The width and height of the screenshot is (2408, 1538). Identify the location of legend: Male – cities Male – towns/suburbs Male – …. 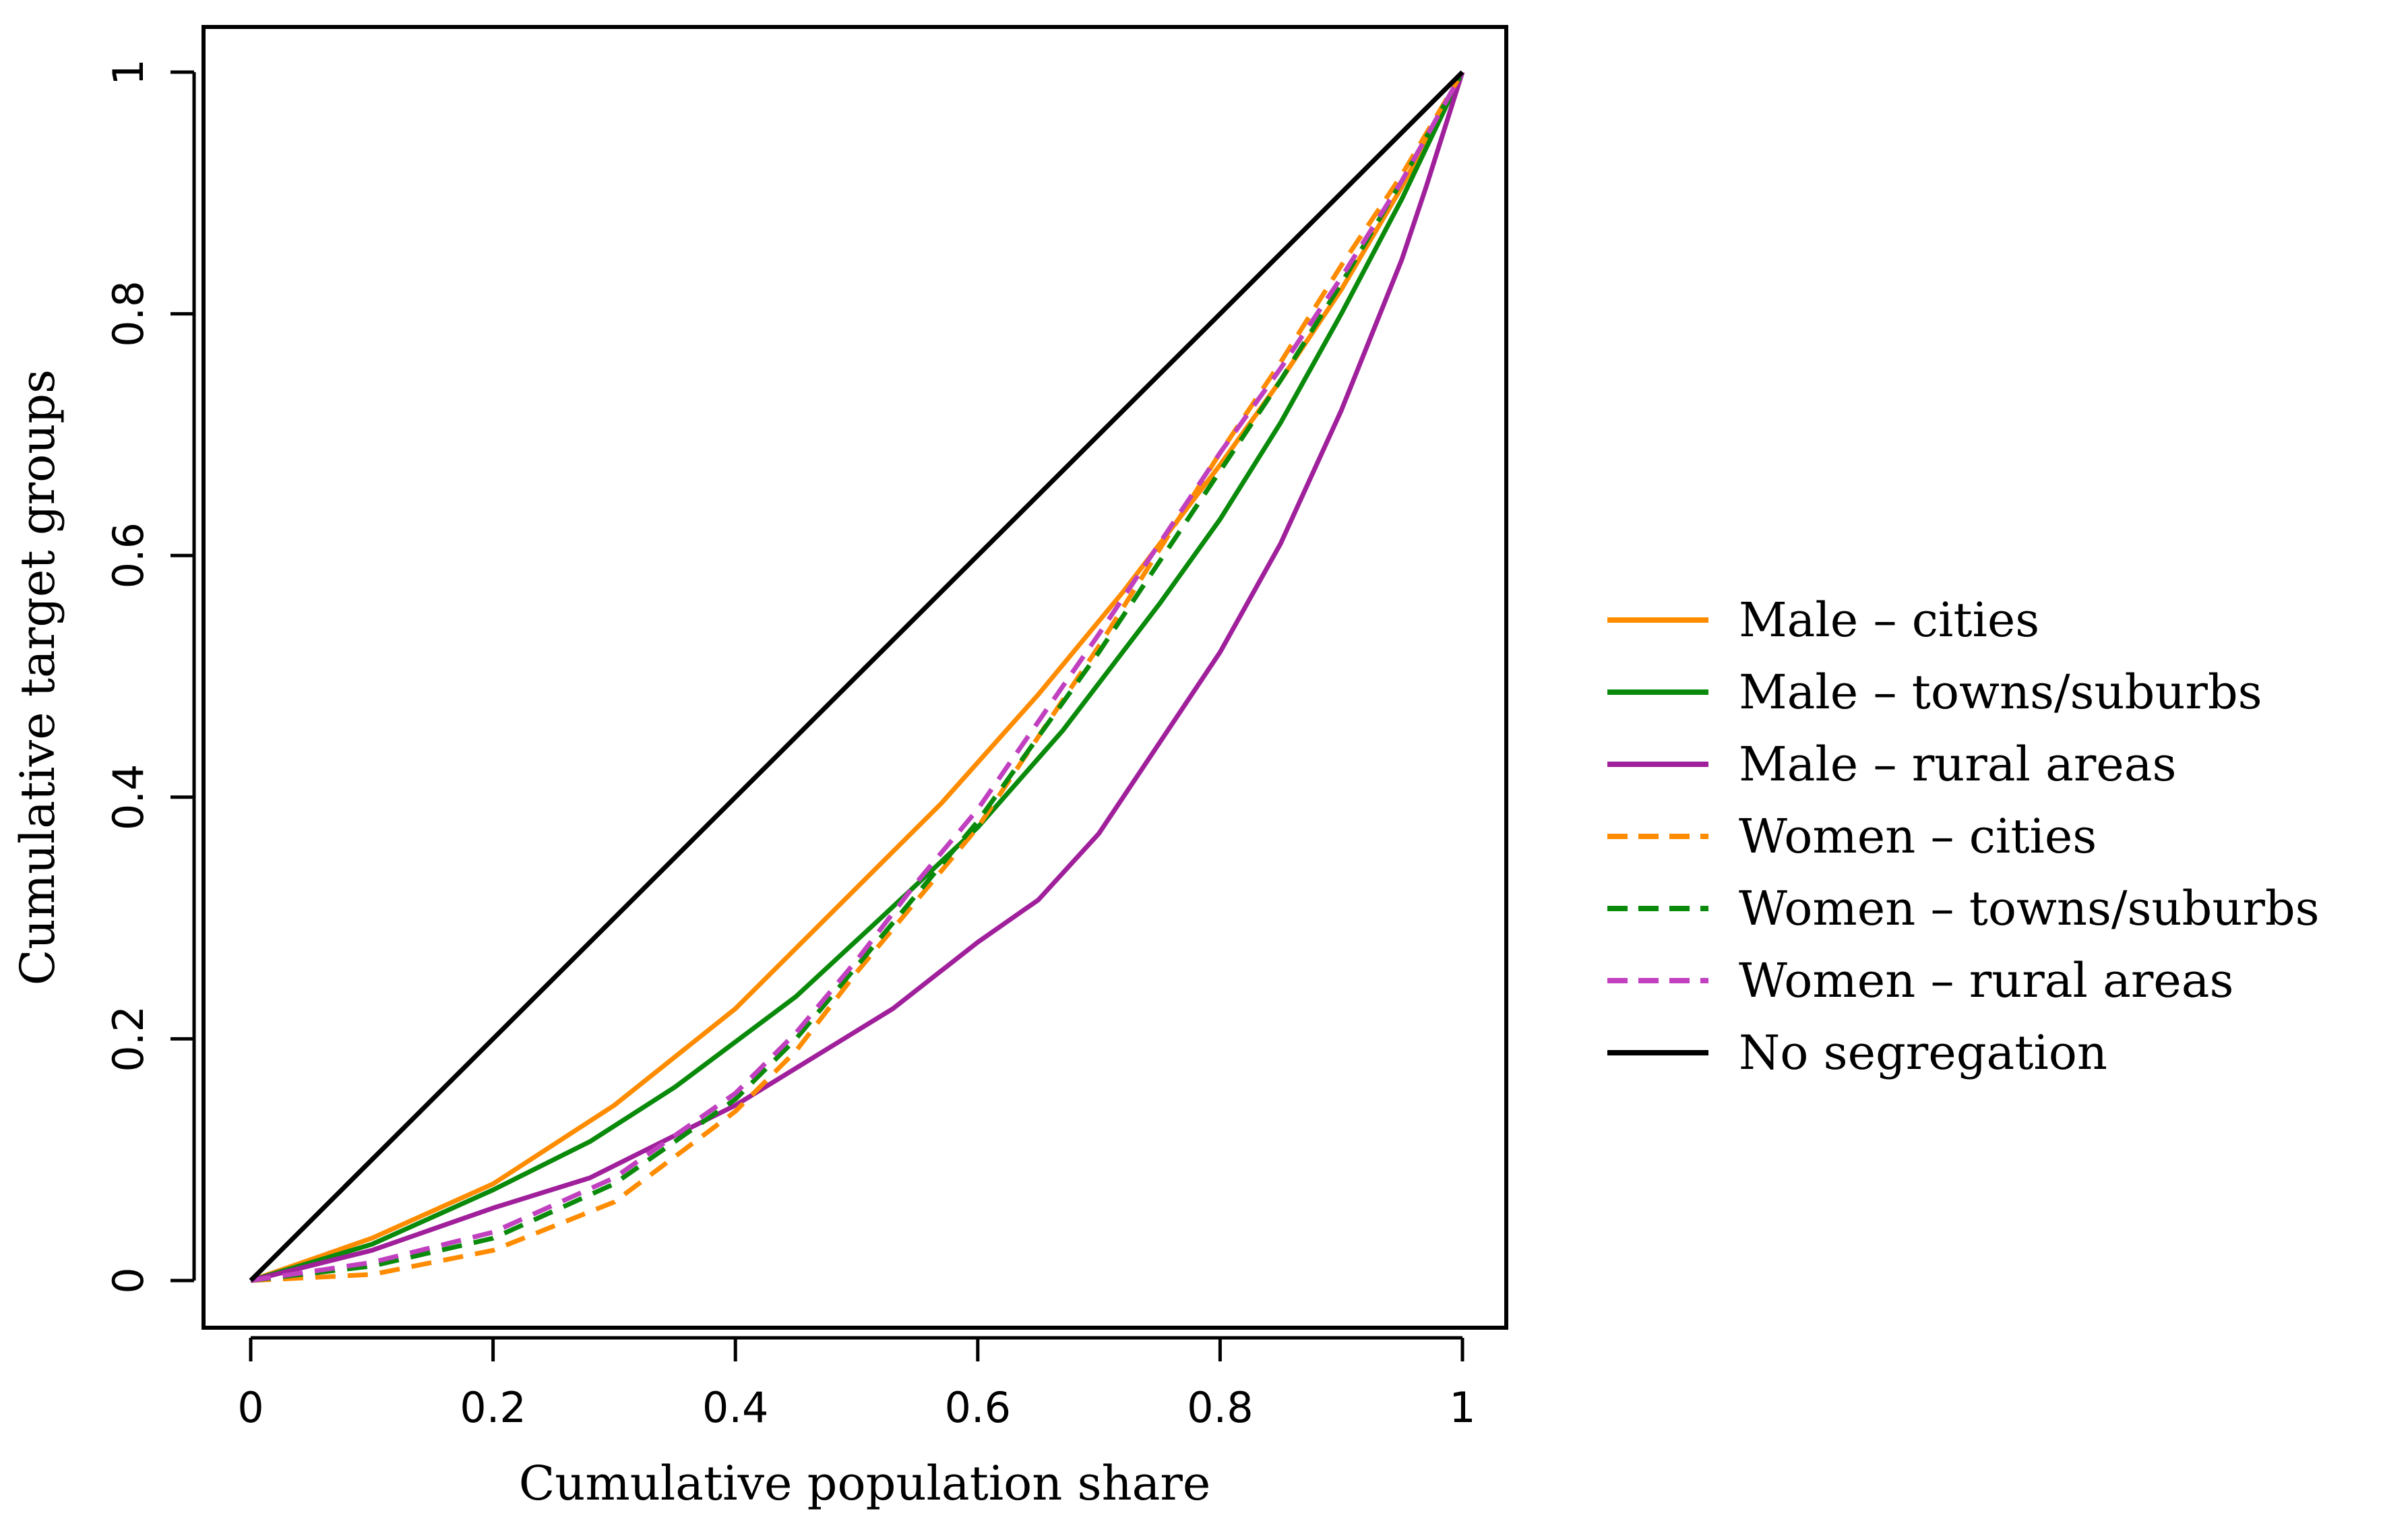
(1963, 836).